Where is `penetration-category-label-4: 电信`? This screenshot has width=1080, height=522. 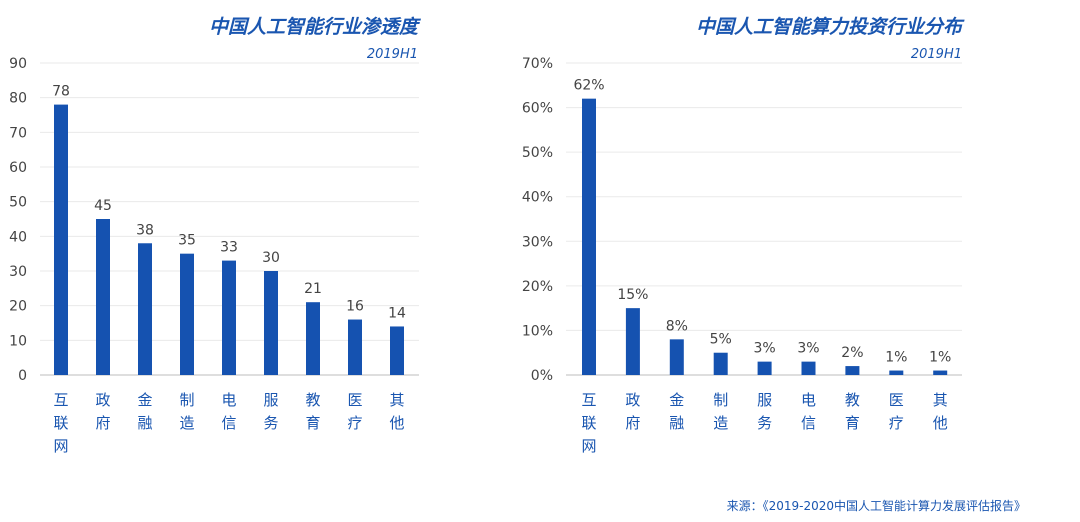 penetration-category-label-4: 电信 is located at coordinates (228, 411).